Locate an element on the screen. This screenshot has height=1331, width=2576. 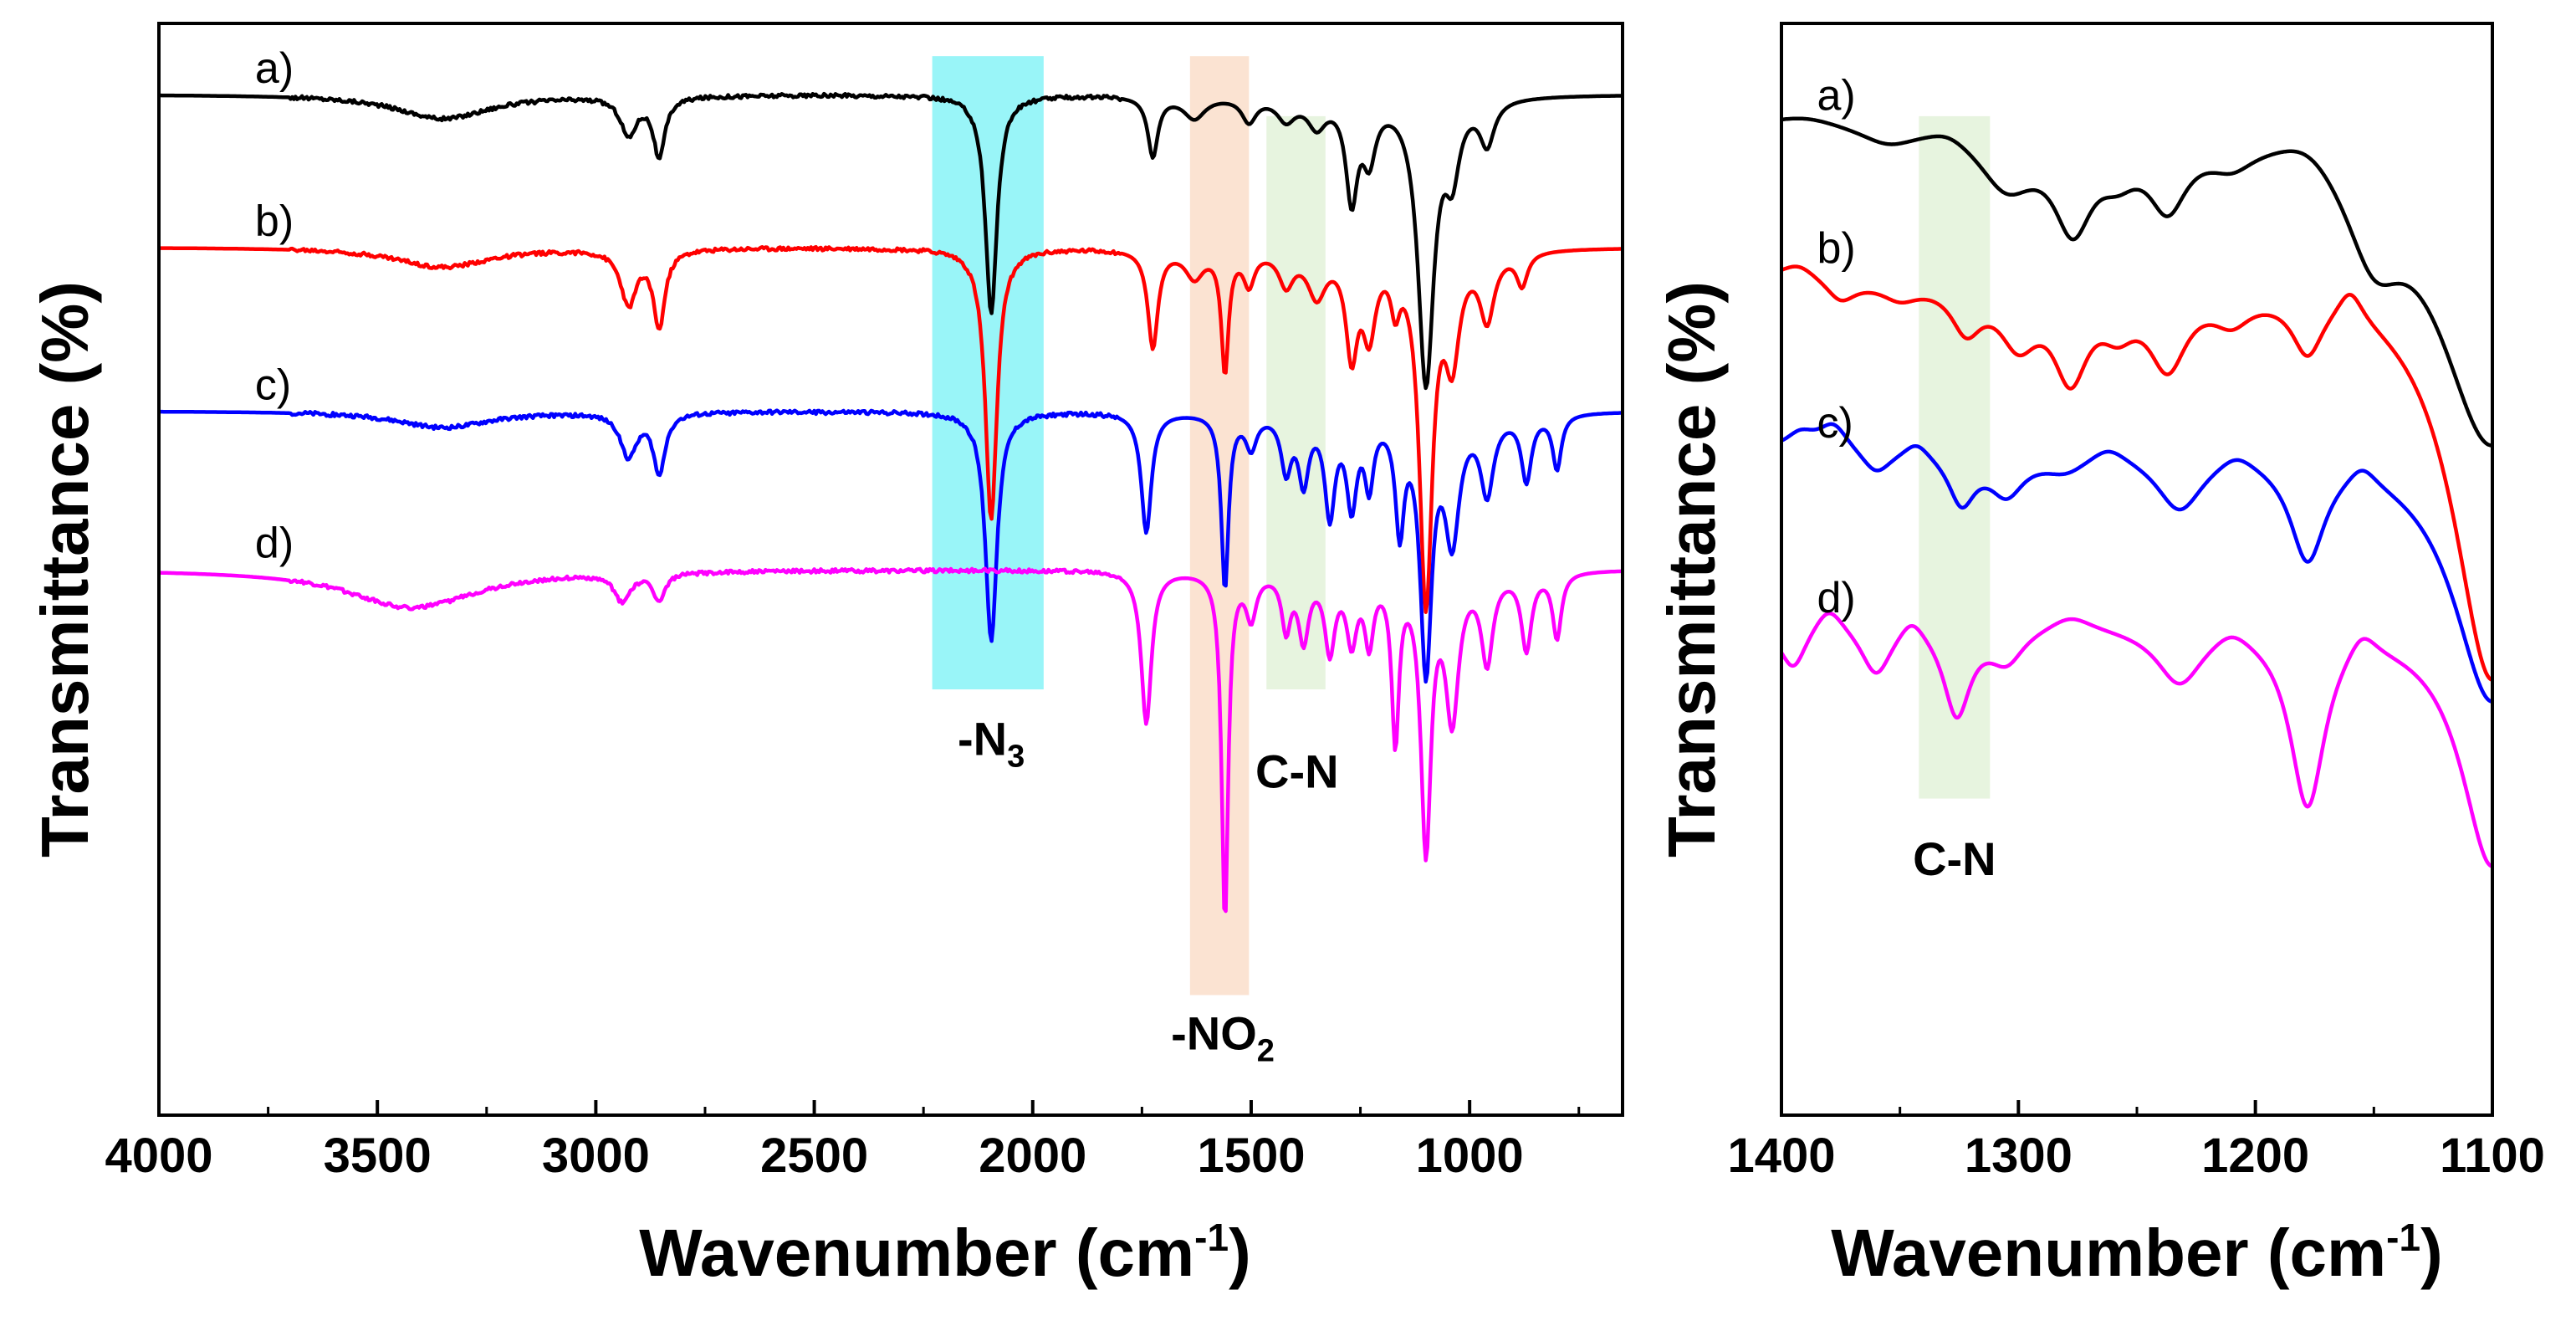
series-line-b is located at coordinates (2136, 473).